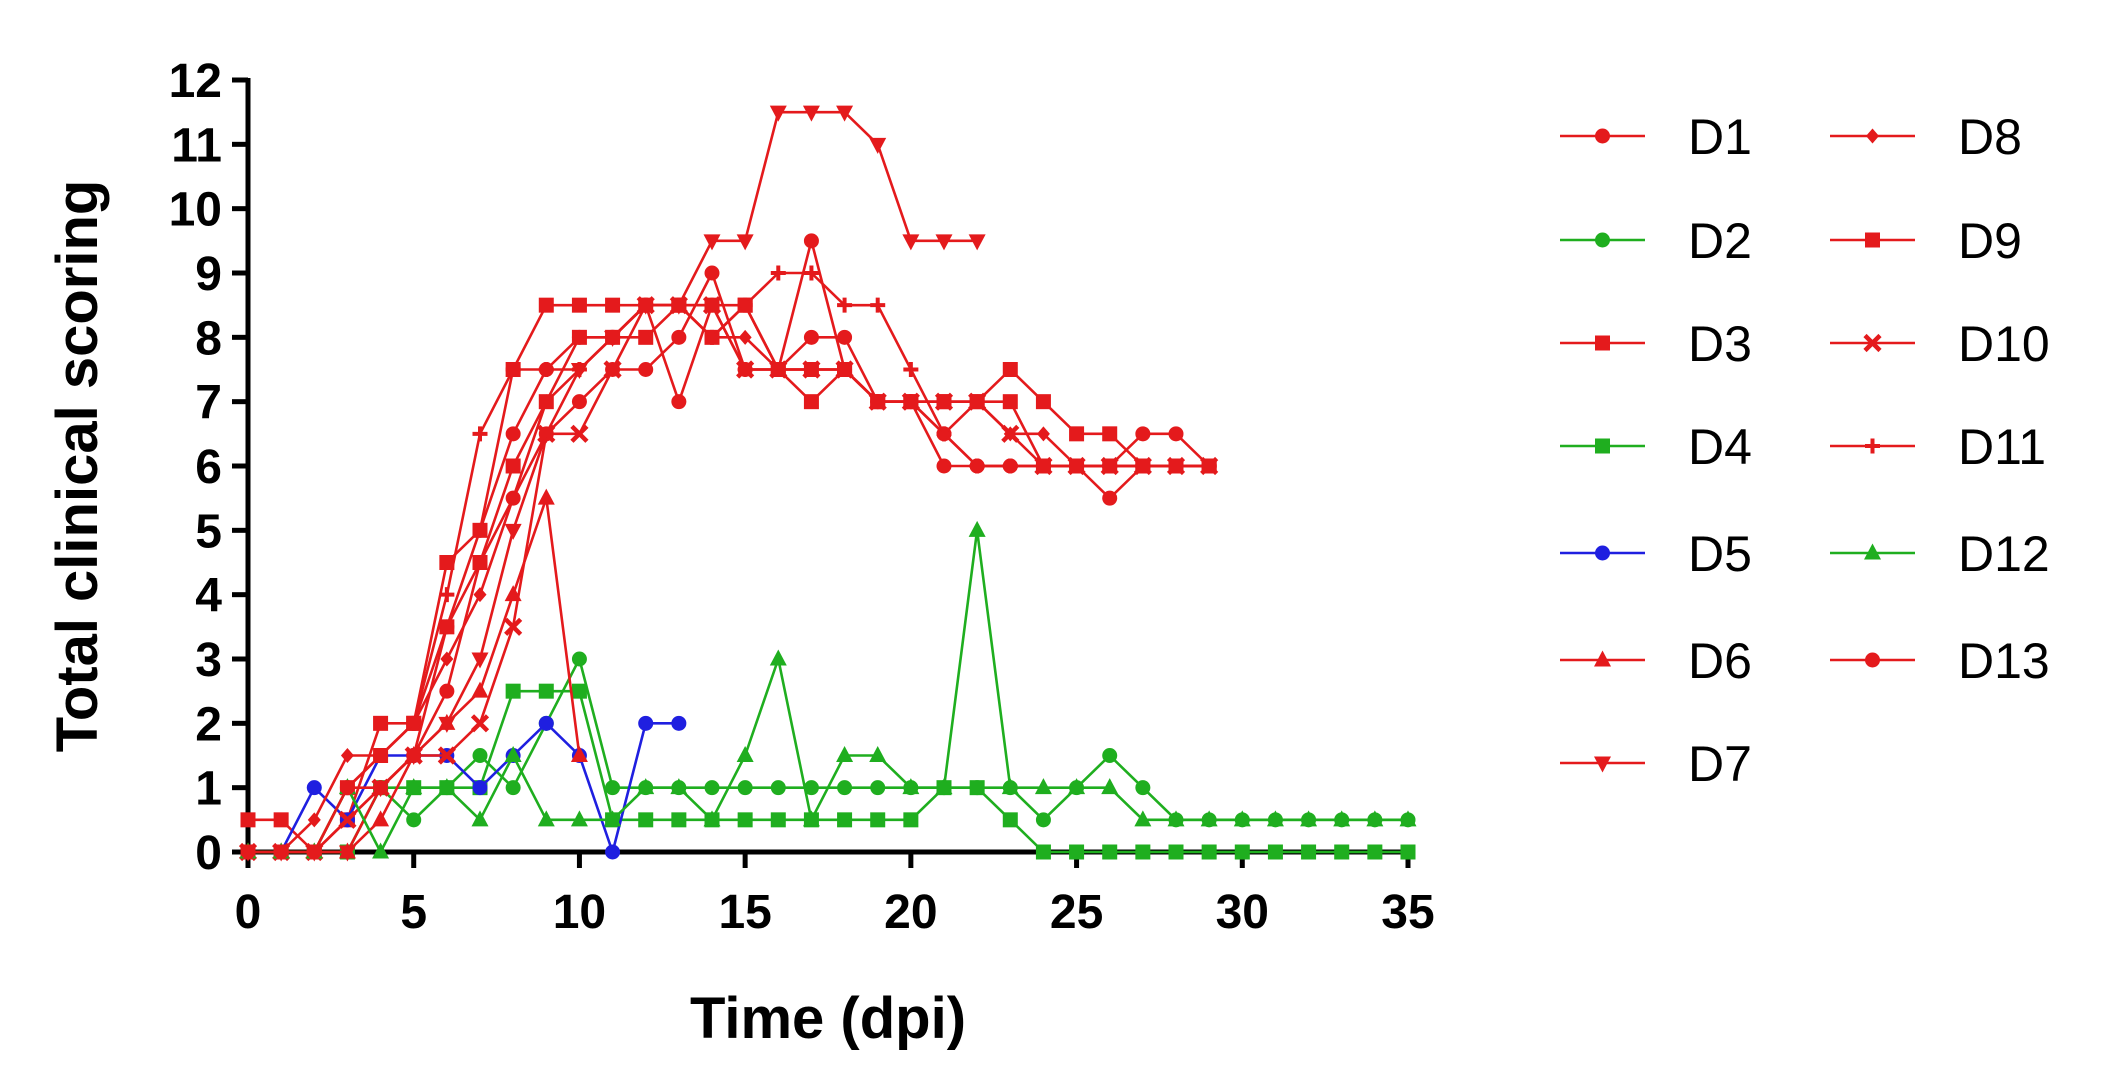  Describe the element at coordinates (1407, 912) in the screenshot. I see `x-tick-label: 35` at that location.